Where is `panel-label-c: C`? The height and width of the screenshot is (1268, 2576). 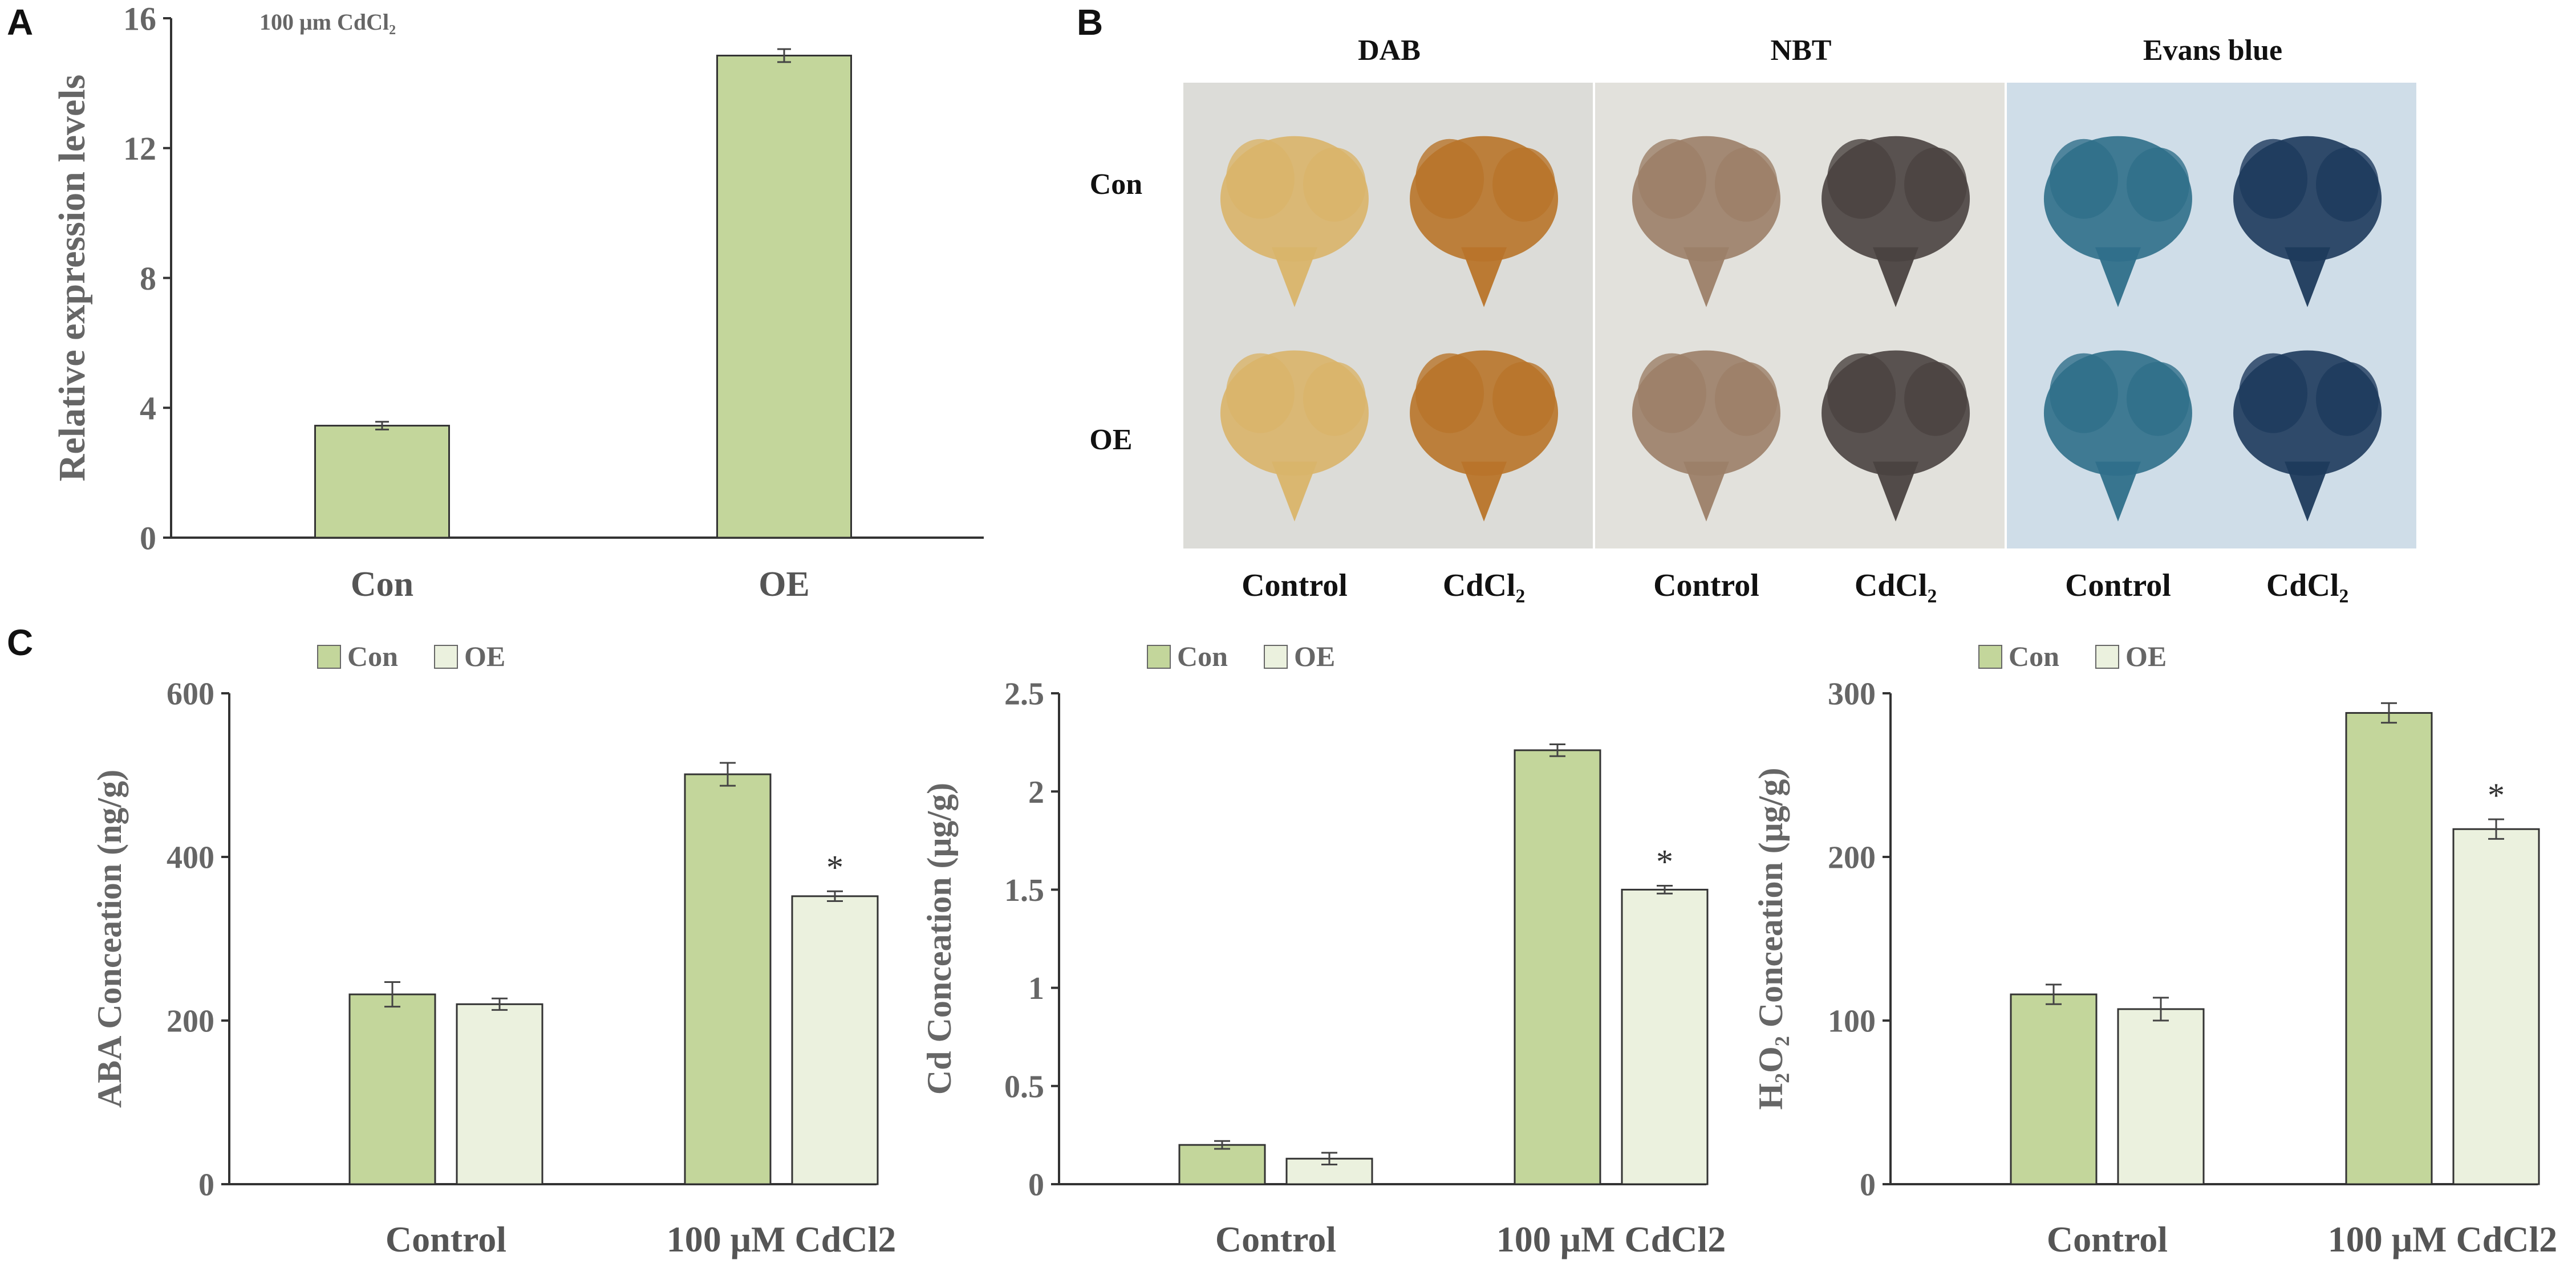 panel-label-c: C is located at coordinates (21, 642).